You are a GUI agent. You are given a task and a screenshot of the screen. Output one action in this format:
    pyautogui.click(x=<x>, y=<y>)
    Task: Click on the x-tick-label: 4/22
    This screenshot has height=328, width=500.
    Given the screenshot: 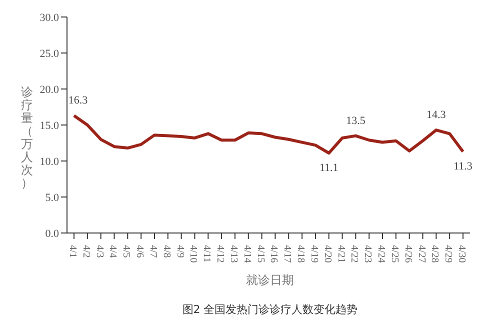 What is the action you would take?
    pyautogui.click(x=354, y=254)
    